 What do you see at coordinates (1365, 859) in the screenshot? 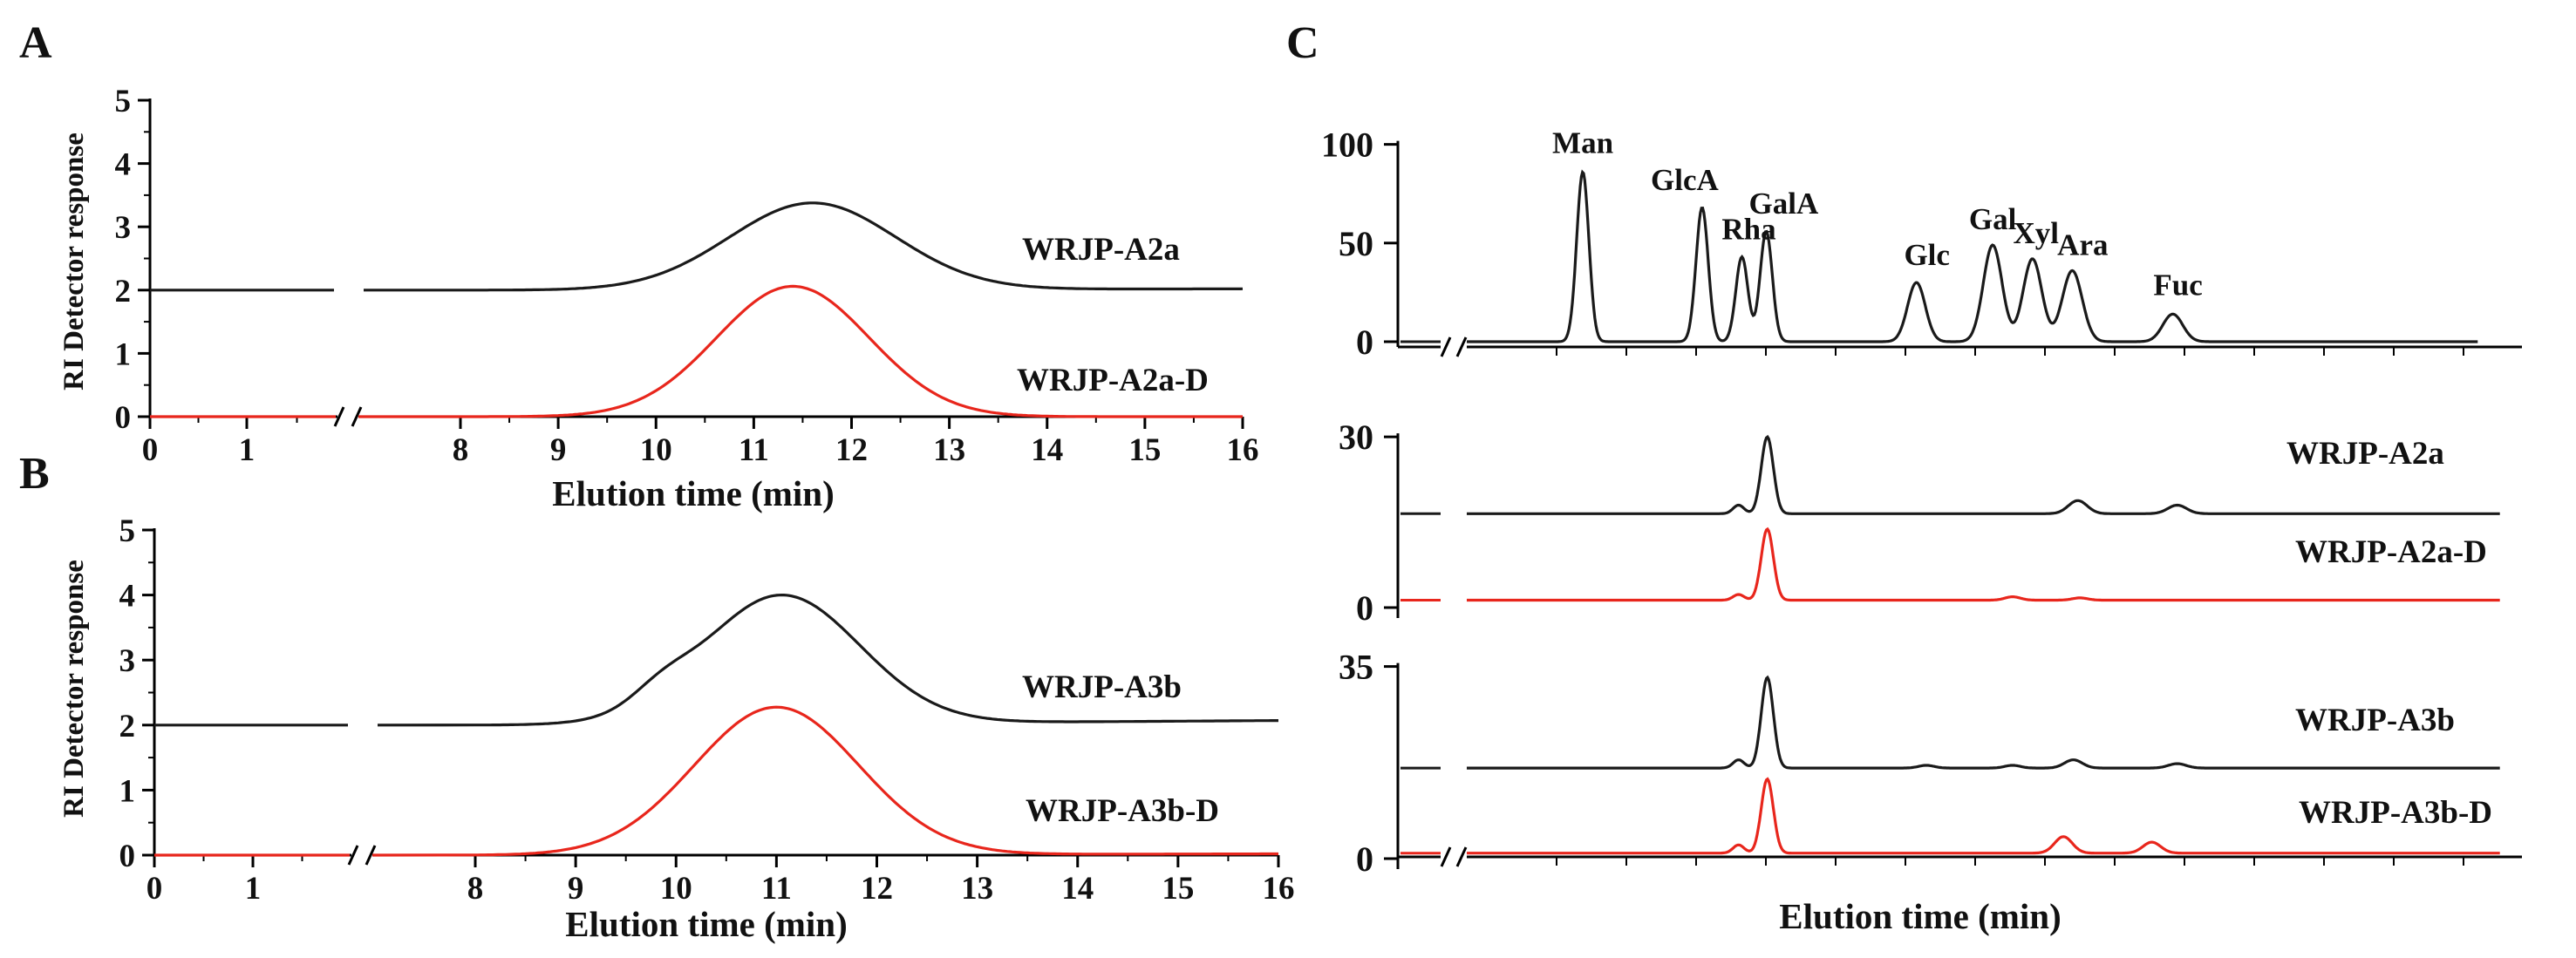
I see `y-tick-label-c-2-0: 0` at bounding box center [1365, 859].